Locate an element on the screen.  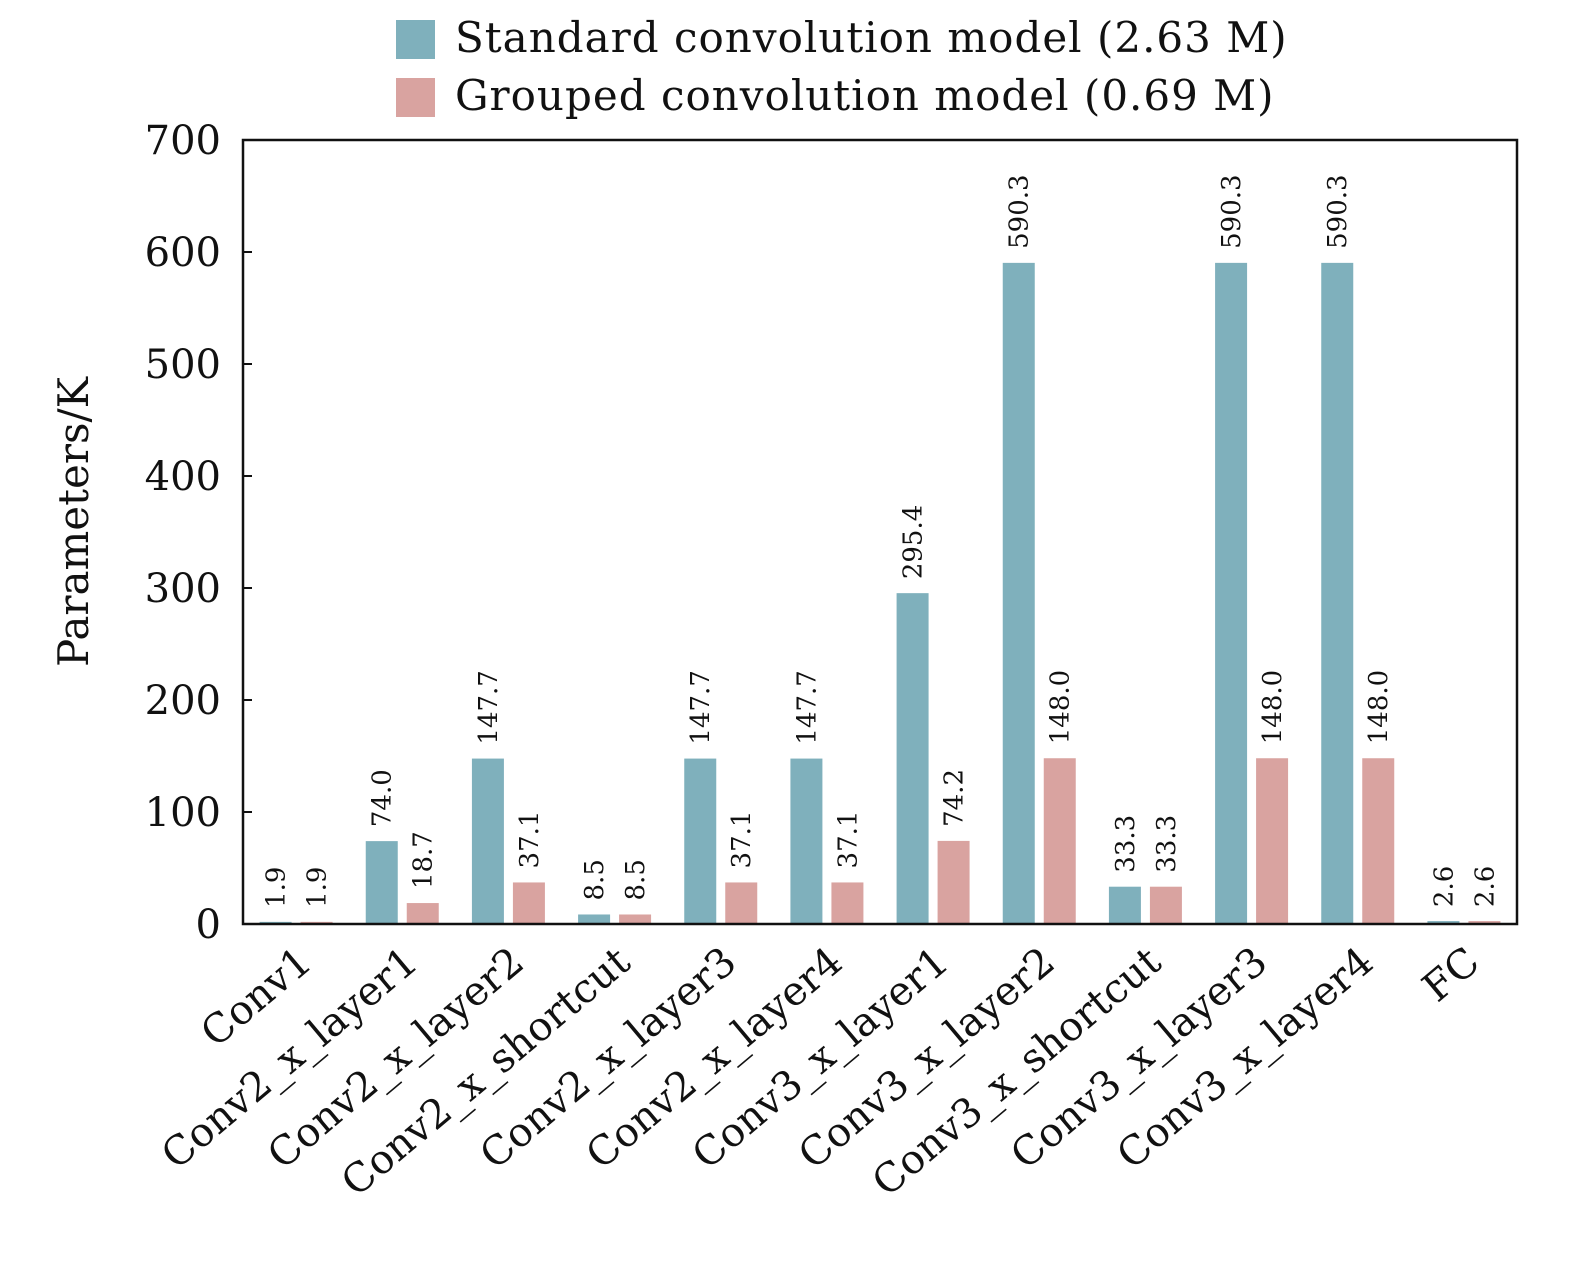
data-label: 295.4 is located at coordinates (914, 542).